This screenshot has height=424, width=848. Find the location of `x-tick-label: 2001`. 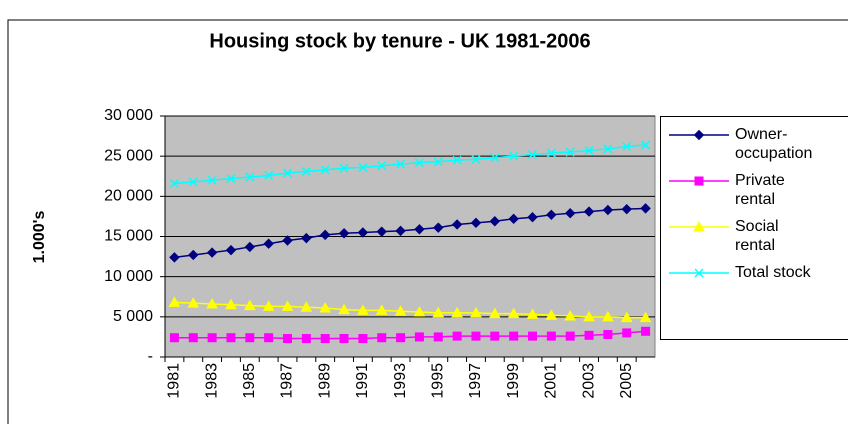

x-tick-label: 2001 is located at coordinates (551, 381).